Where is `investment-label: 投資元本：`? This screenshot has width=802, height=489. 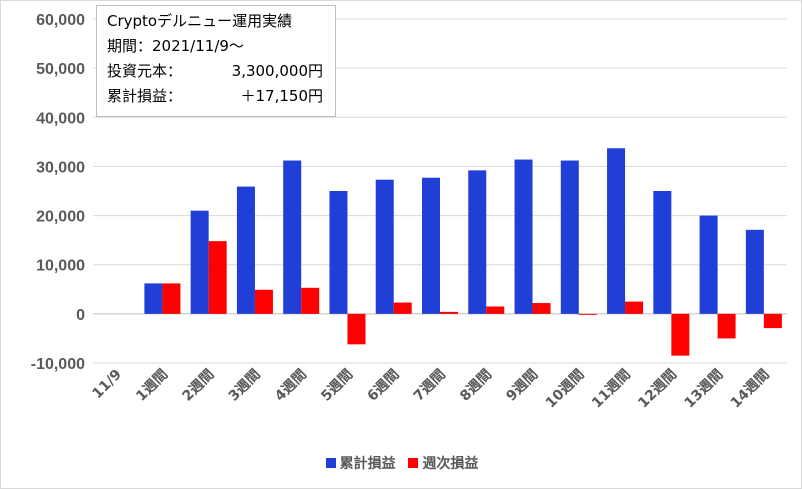 investment-label: 投資元本： is located at coordinates (145, 71).